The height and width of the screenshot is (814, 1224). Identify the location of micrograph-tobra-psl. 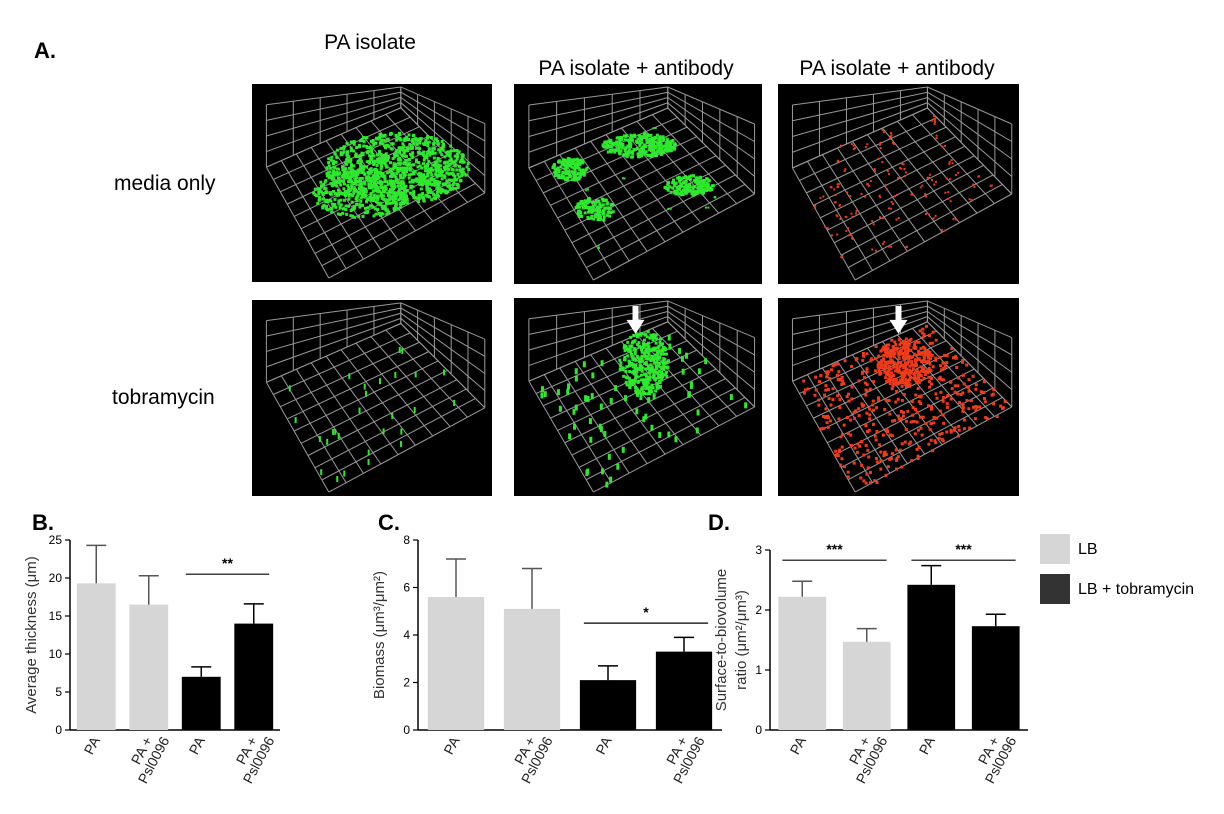
(898, 397).